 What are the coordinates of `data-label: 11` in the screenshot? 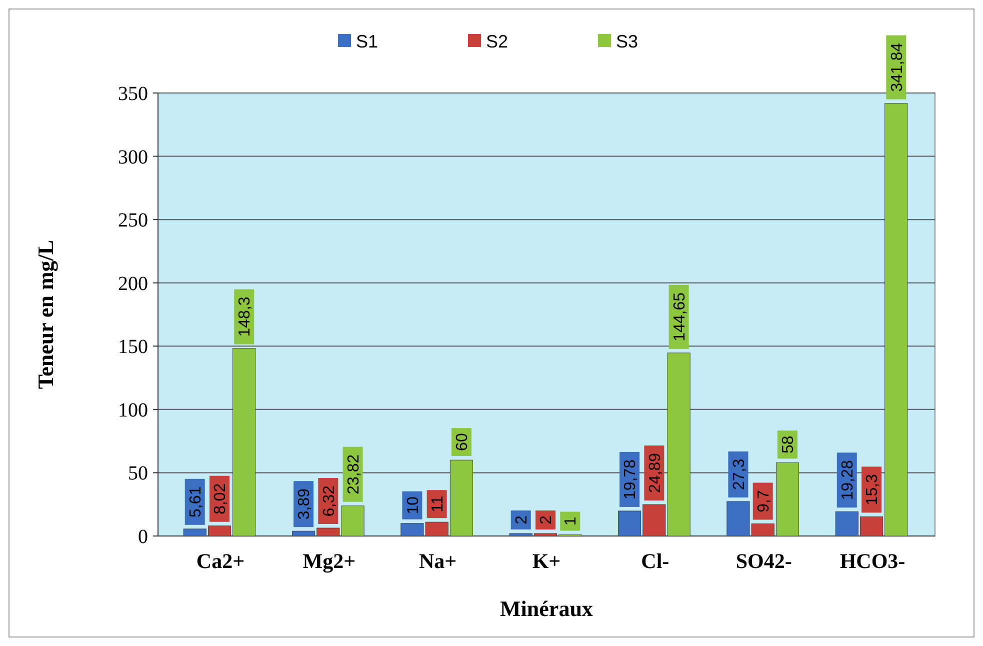 It's located at (437, 504).